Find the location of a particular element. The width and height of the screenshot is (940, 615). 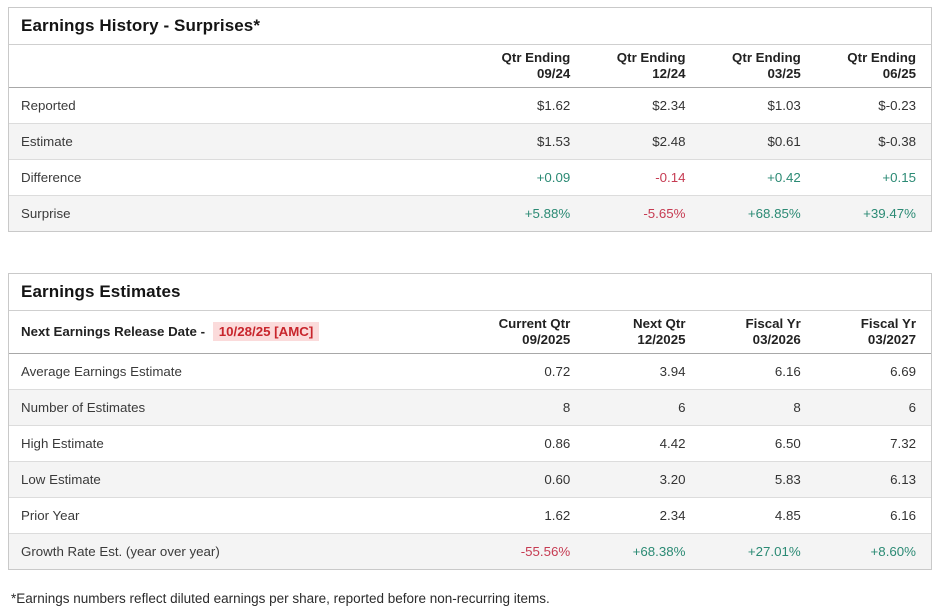

row-label: Low Estimate is located at coordinates (61, 479).